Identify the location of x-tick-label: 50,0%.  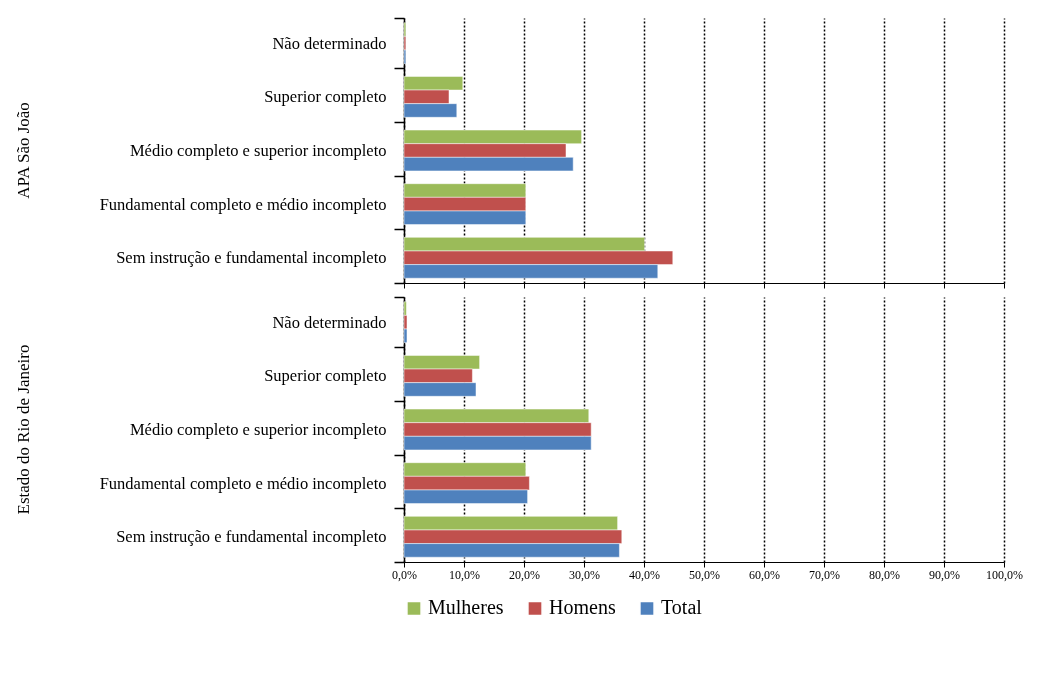
(704, 574).